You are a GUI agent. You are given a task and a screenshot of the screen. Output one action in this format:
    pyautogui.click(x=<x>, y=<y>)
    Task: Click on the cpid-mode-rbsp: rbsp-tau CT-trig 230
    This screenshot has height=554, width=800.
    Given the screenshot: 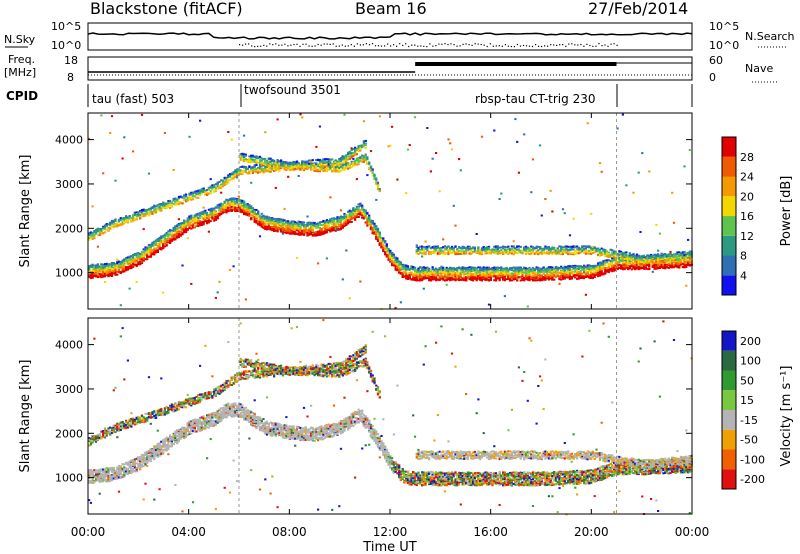 What is the action you would take?
    pyautogui.click(x=535, y=99)
    